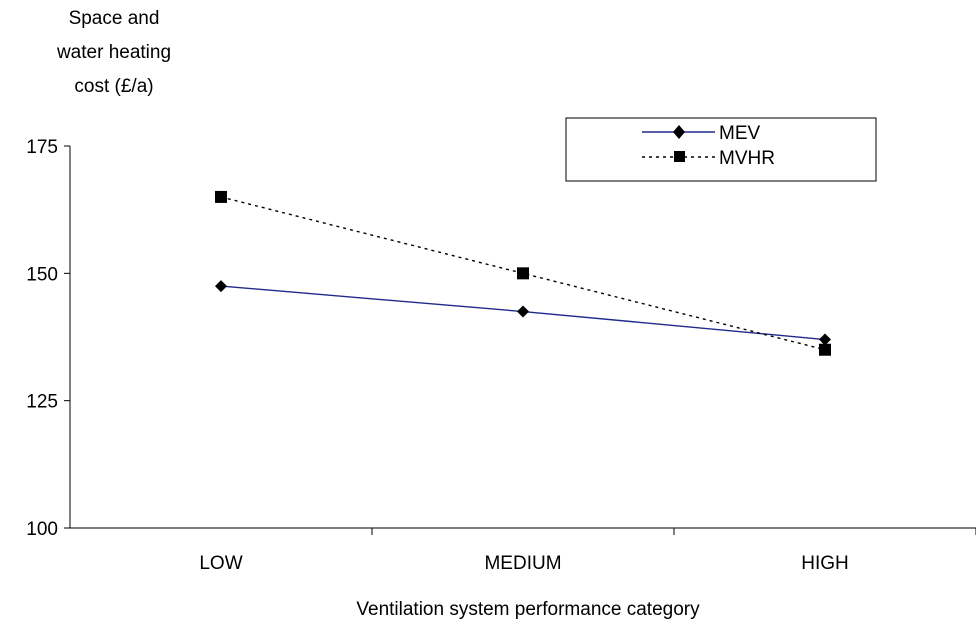  What do you see at coordinates (679, 132) in the screenshot?
I see `legend-mev-marker` at bounding box center [679, 132].